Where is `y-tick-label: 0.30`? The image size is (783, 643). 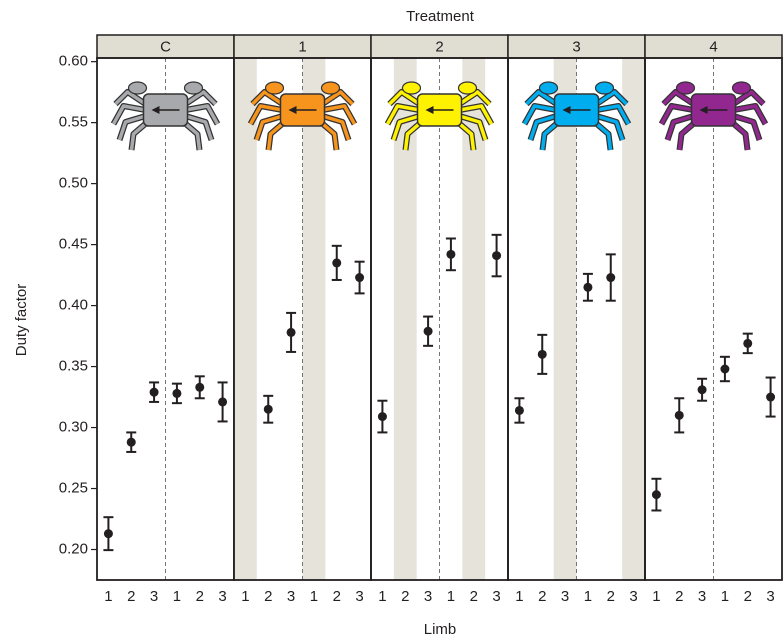
y-tick-label: 0.30 is located at coordinates (73, 427).